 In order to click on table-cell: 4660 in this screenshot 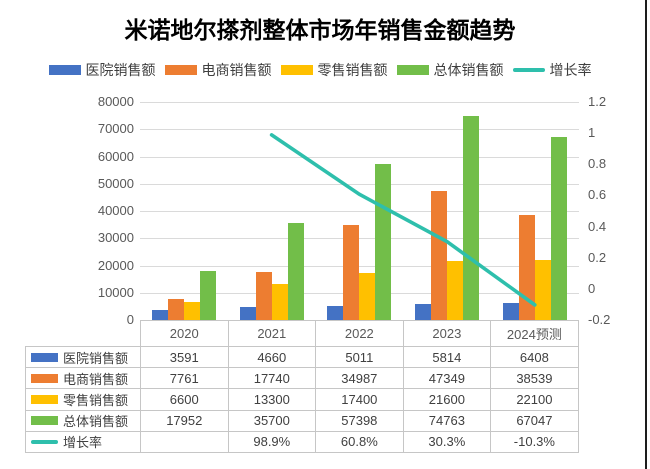, I will do `click(271, 357)`.